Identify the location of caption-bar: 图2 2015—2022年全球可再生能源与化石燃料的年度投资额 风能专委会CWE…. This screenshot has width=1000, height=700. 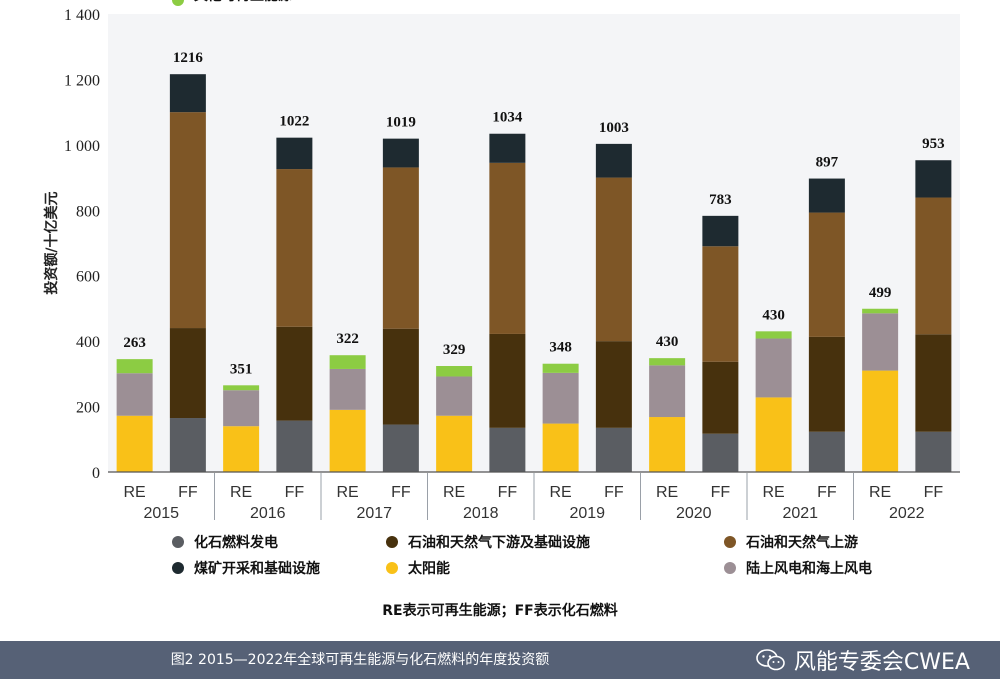
(500, 660).